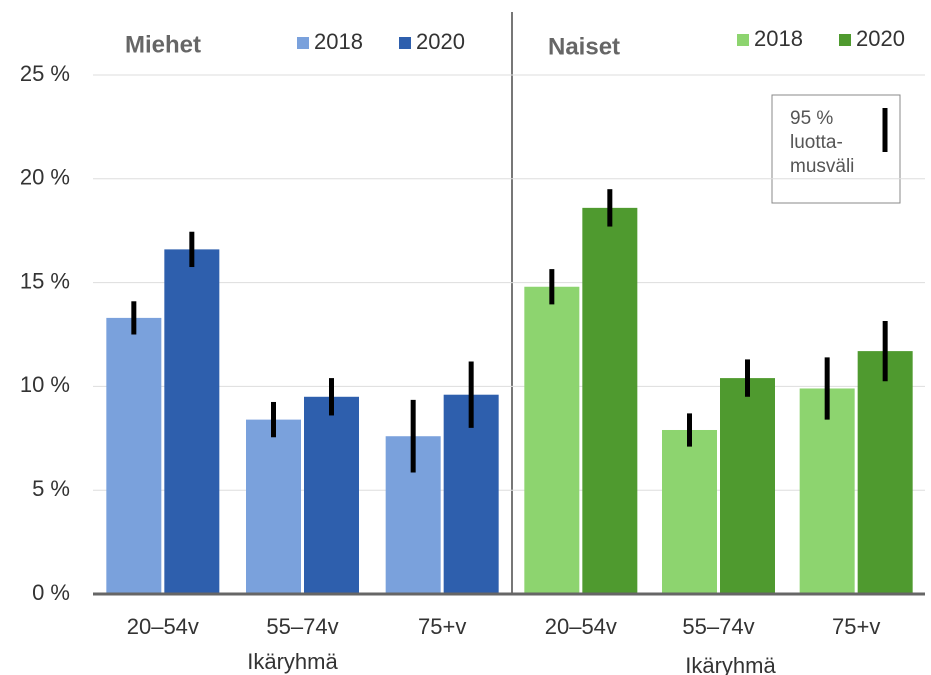 This screenshot has width=931, height=675. What do you see at coordinates (811, 118) in the screenshot?
I see `note-text: 95 %` at bounding box center [811, 118].